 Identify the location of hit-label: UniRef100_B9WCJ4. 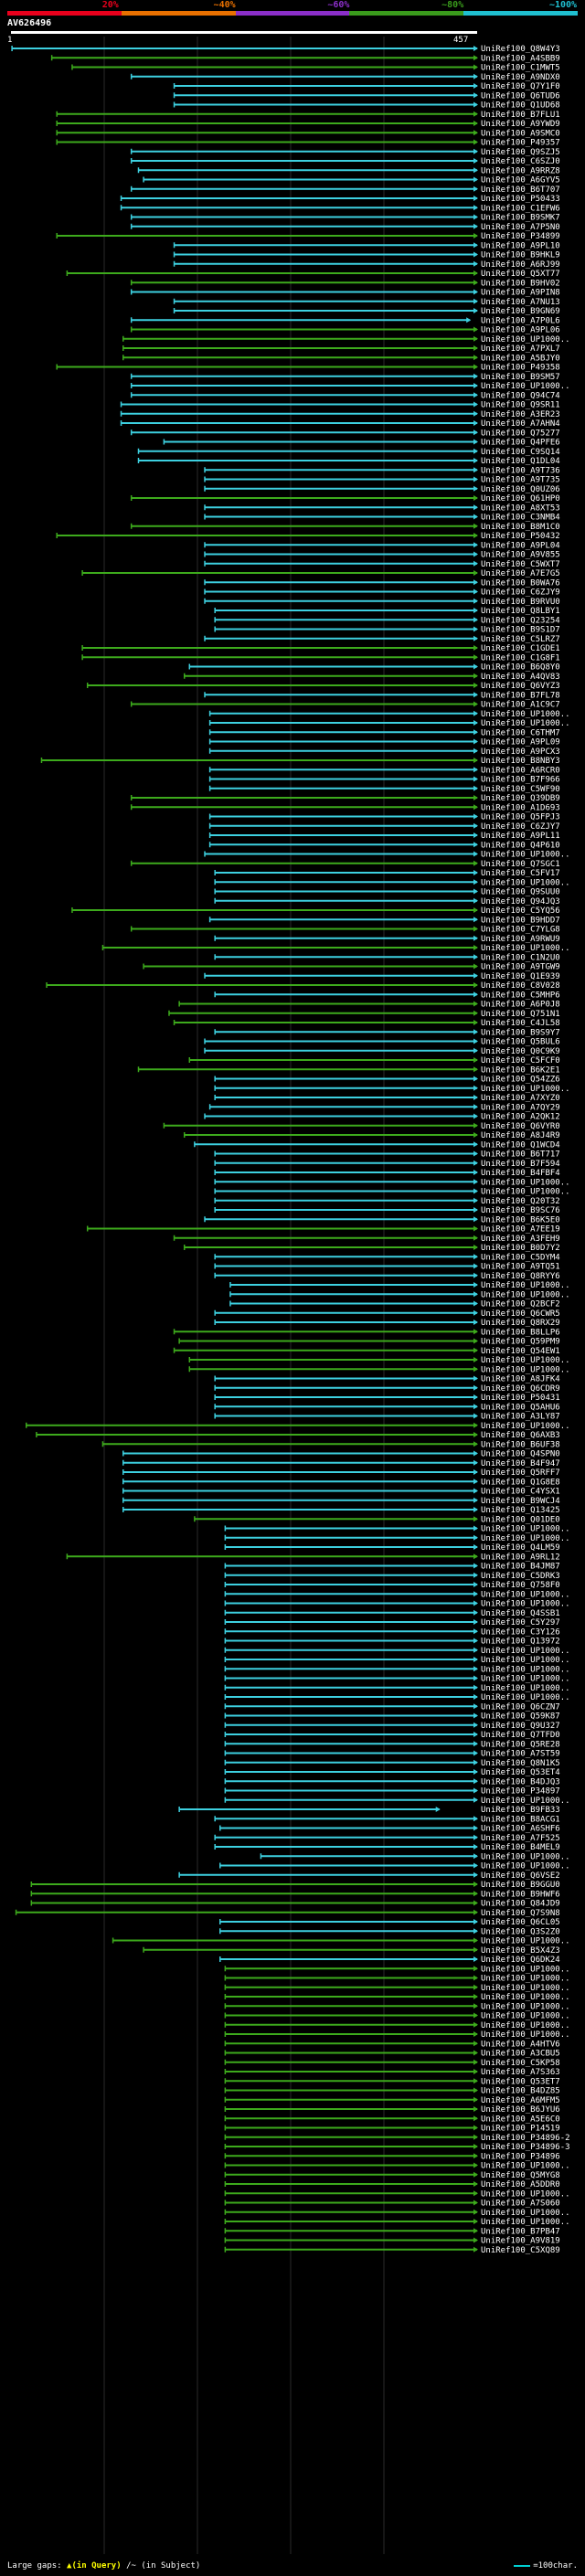
(520, 1501).